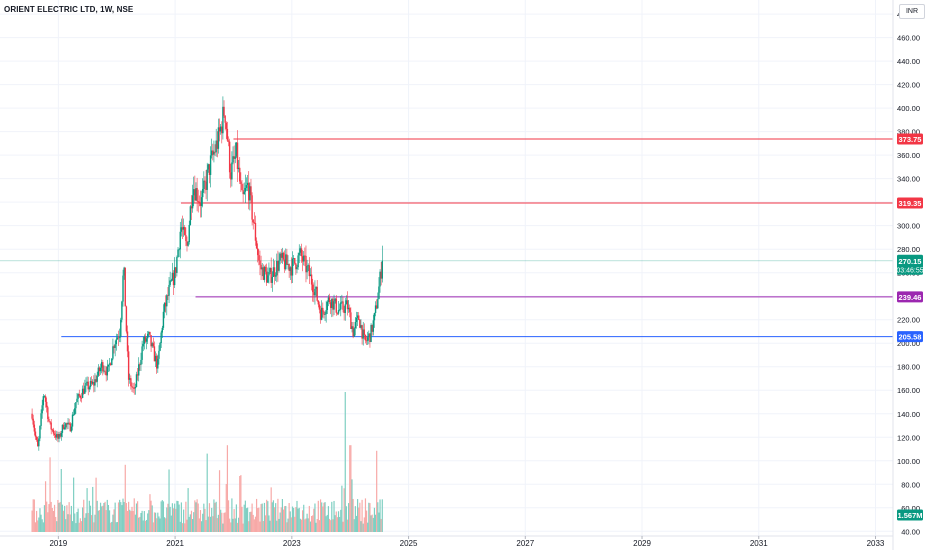 The image size is (932, 555). Describe the element at coordinates (292, 543) in the screenshot. I see `x-tick-label: 2023` at that location.